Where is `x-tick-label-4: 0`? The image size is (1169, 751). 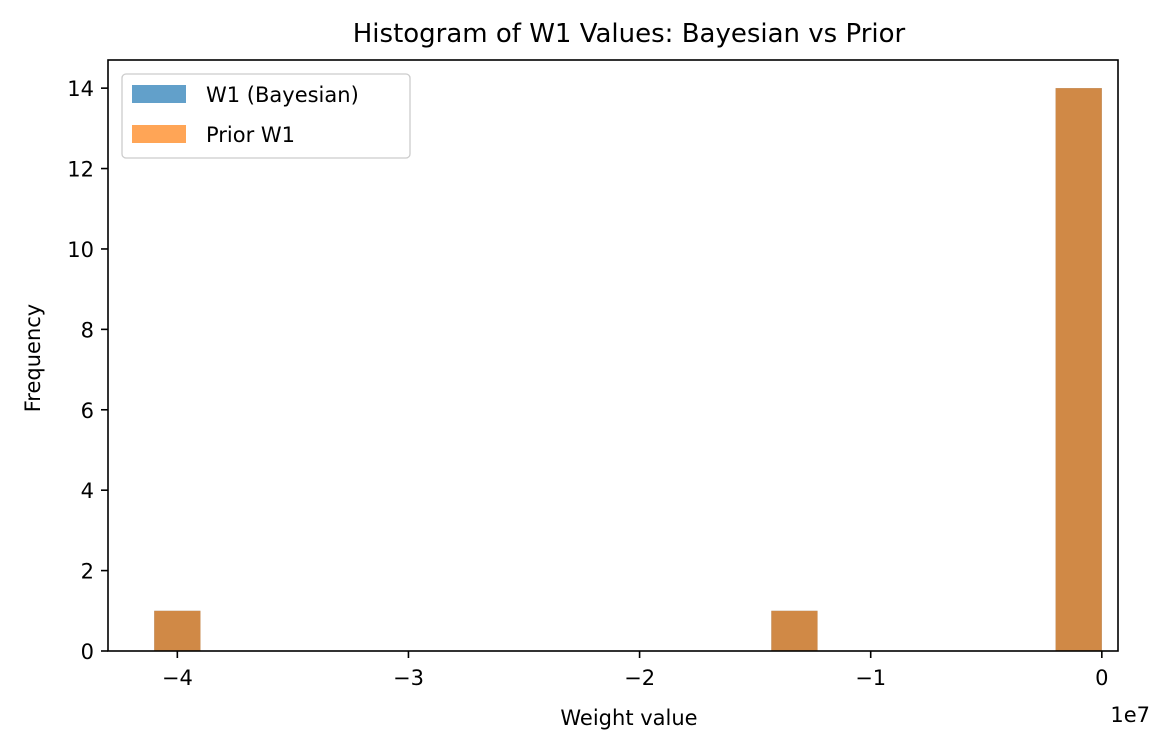 x-tick-label-4: 0 is located at coordinates (1101, 678).